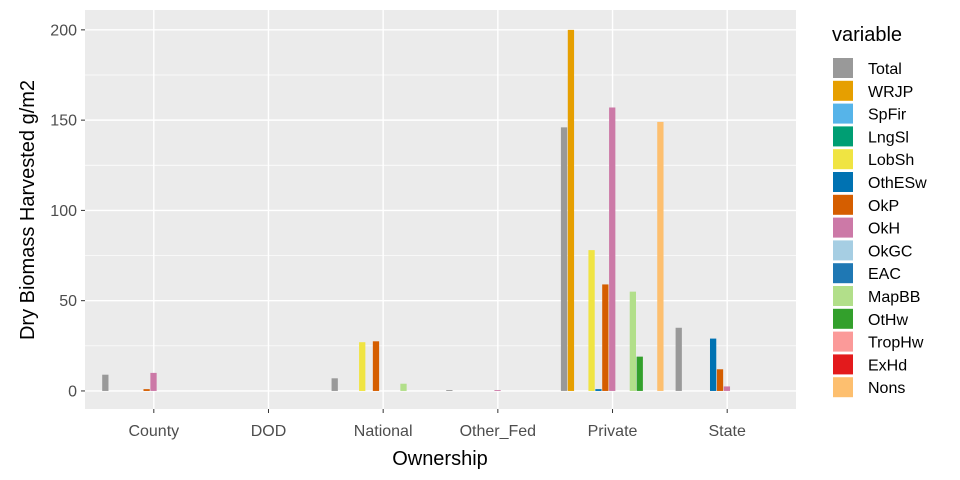 This screenshot has height=480, width=960. I want to click on x-tick-label: State, so click(727, 431).